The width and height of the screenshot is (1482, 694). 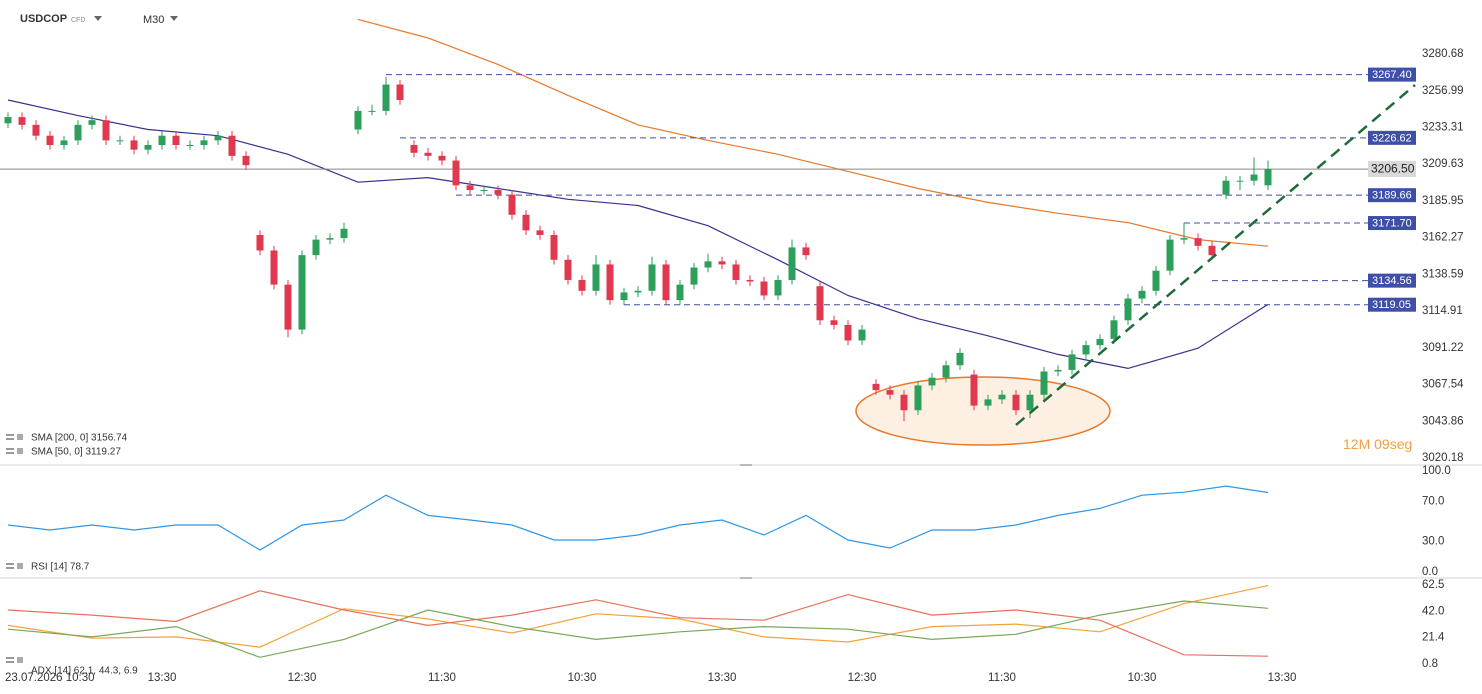 What do you see at coordinates (1392, 223) in the screenshot?
I see `level-label: 3171.70` at bounding box center [1392, 223].